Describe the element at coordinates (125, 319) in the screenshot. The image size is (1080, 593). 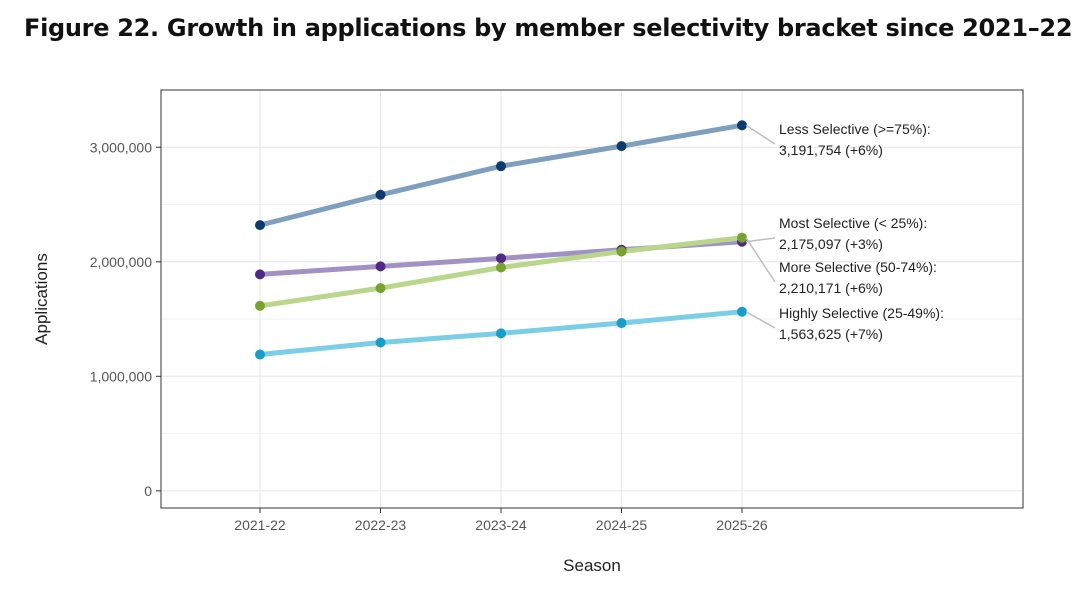
I see `y-axis: 0 1,000,000 2,000,000 3,000,000` at that location.